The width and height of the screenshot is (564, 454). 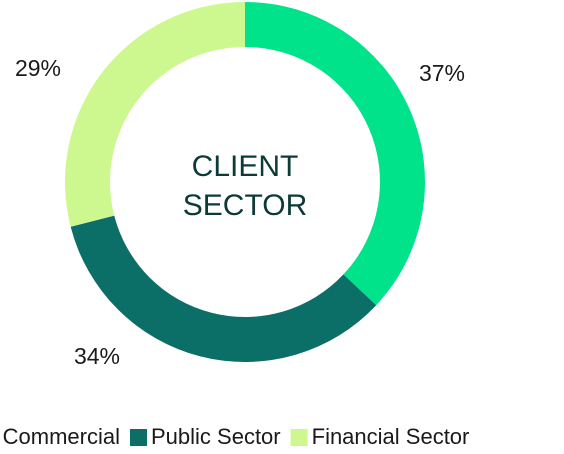 What do you see at coordinates (216, 436) in the screenshot?
I see `legend-label: Public Sector` at bounding box center [216, 436].